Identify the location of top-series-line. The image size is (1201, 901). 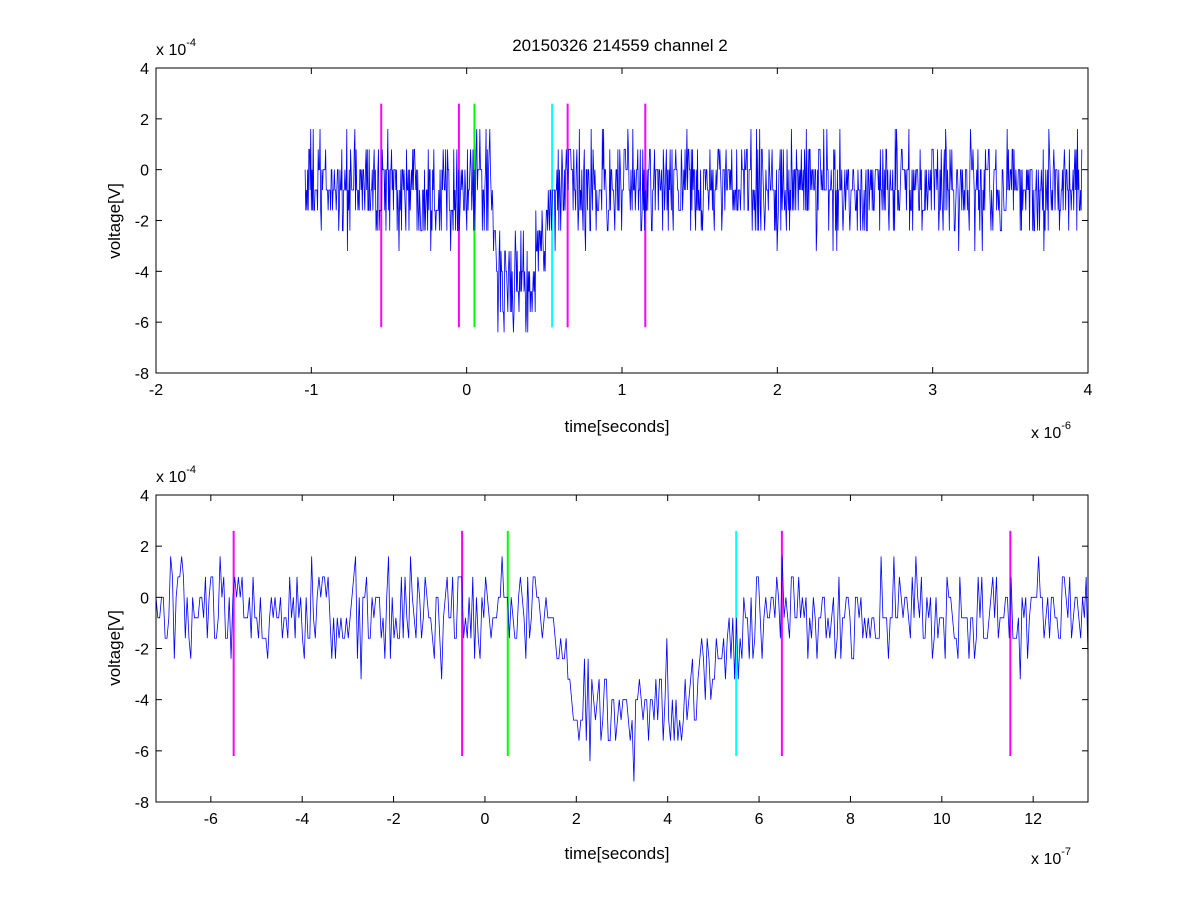
(693, 230).